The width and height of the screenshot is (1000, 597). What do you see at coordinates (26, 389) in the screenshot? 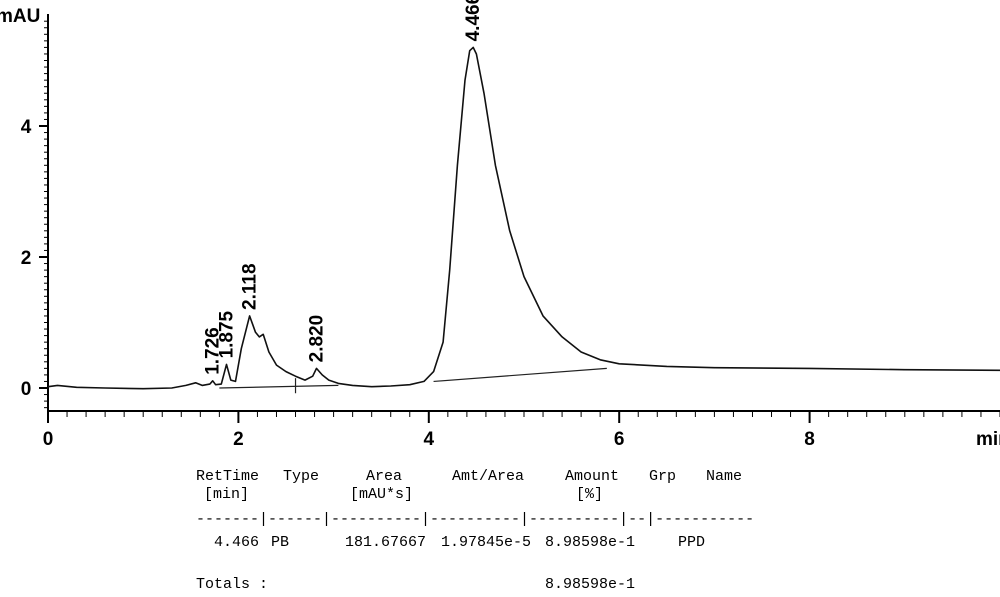
I see `y-tick-label: 0` at bounding box center [26, 389].